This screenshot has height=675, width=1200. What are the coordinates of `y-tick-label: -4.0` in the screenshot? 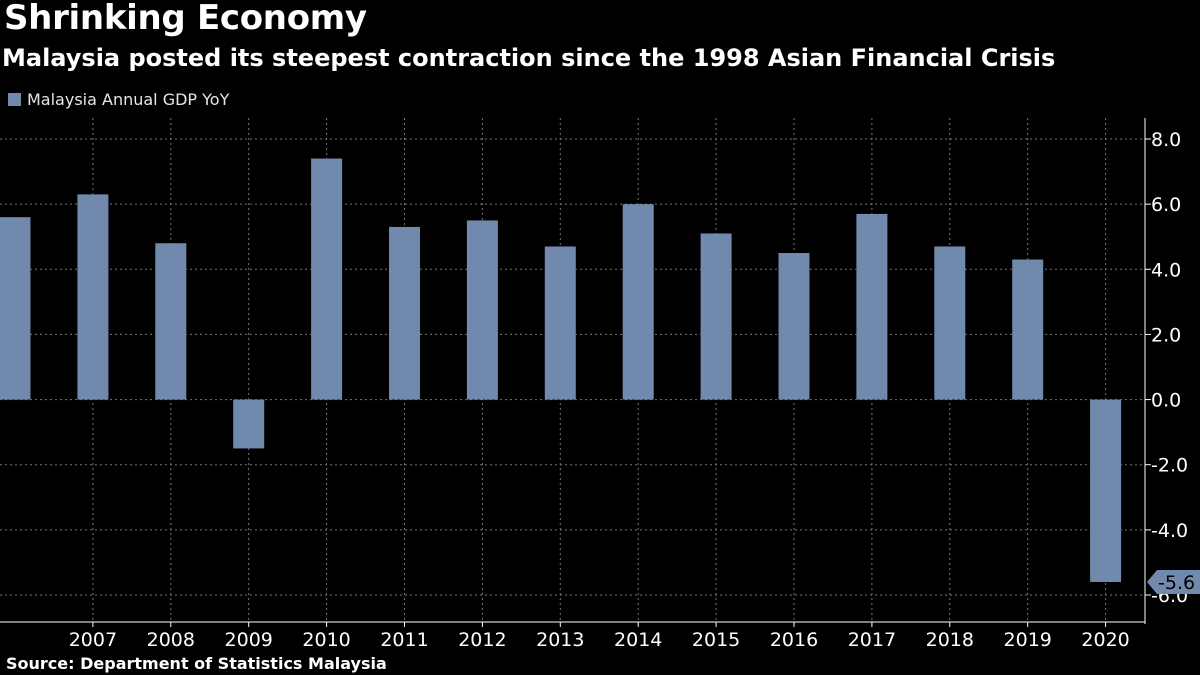 It's located at (1169, 531).